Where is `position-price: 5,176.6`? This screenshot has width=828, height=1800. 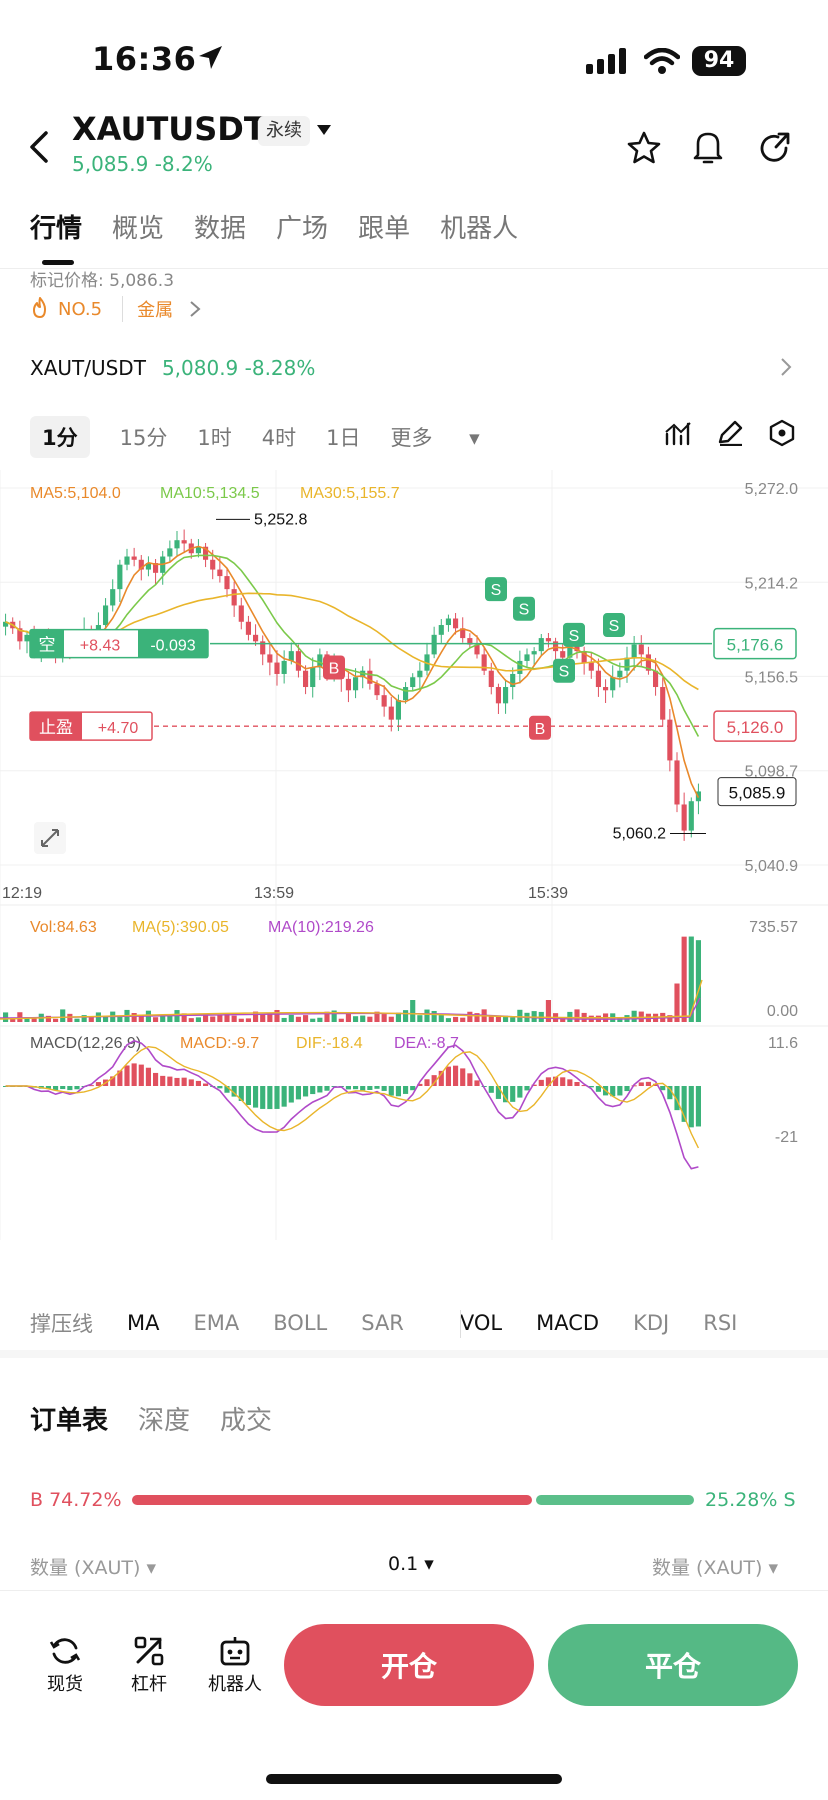 position-price: 5,176.6 is located at coordinates (755, 645).